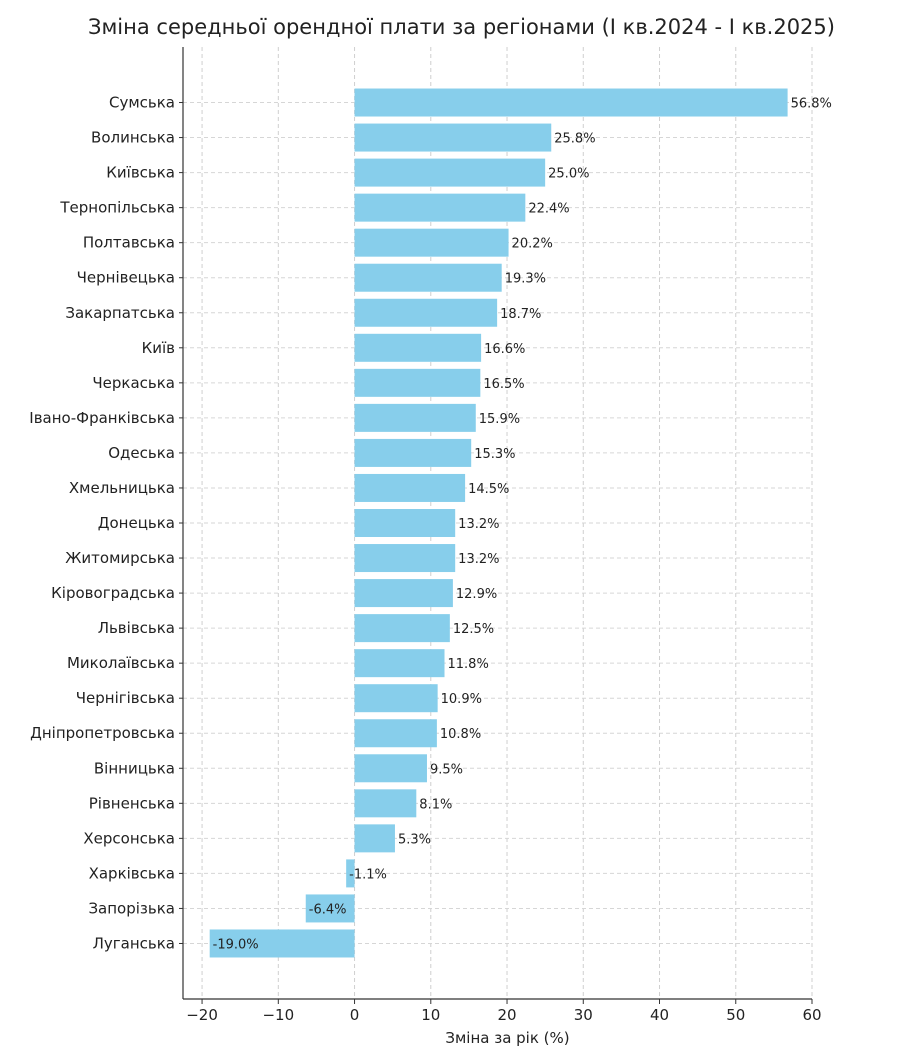  What do you see at coordinates (506, 1015) in the screenshot?
I see `x-tick-label: 20` at bounding box center [506, 1015].